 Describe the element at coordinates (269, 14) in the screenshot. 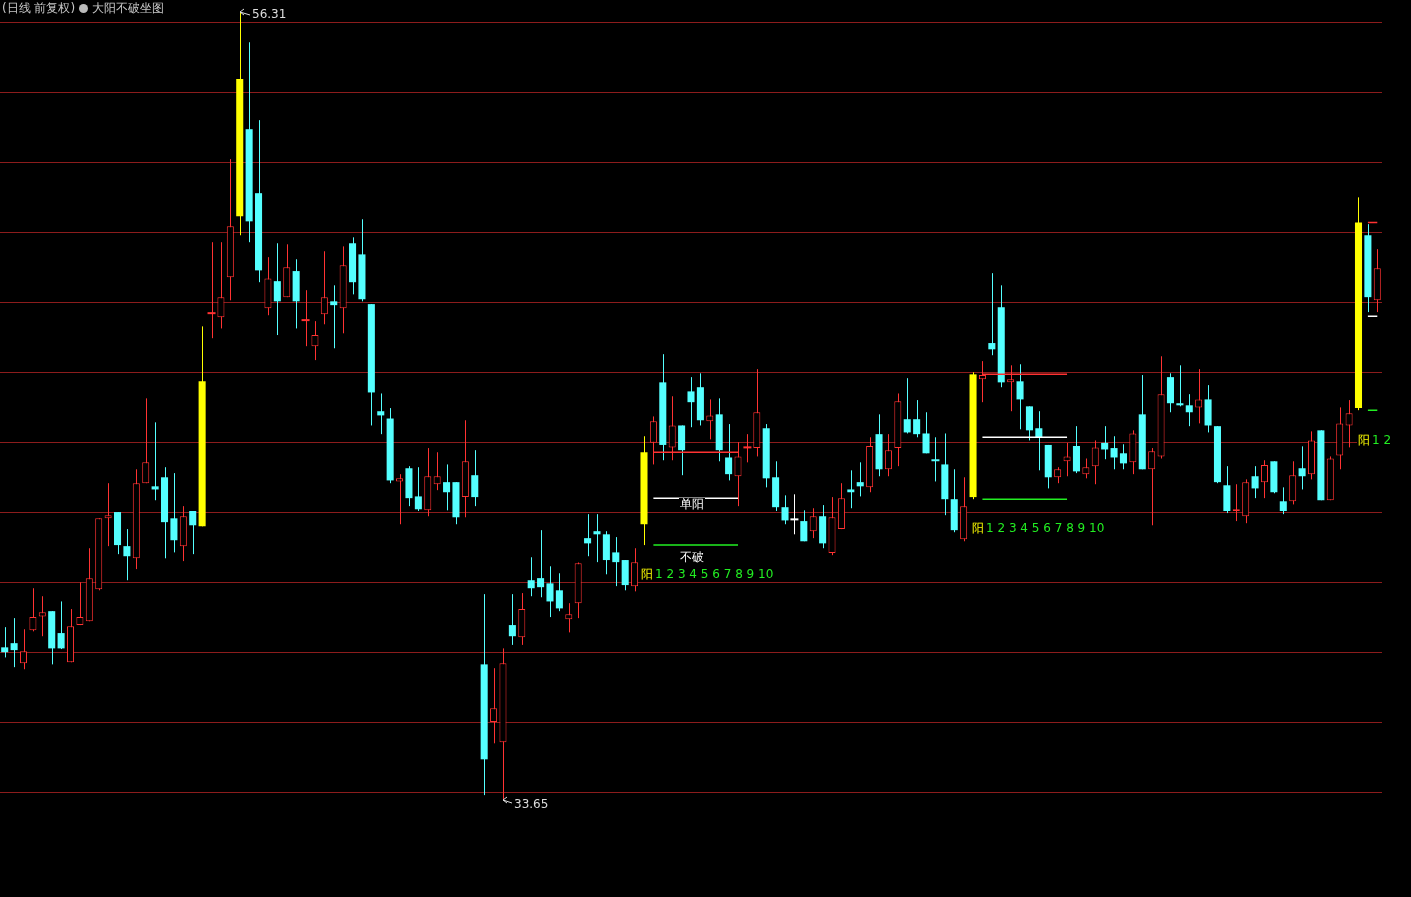

I see `annotation: 56.31` at that location.